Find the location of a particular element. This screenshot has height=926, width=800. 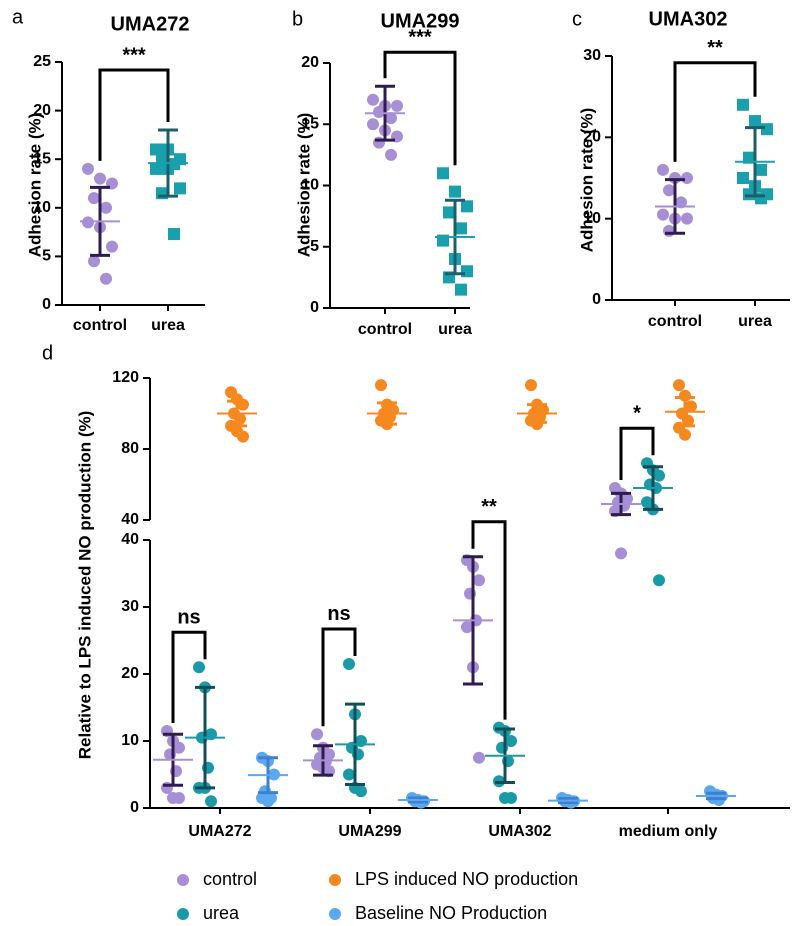

significance-label: * is located at coordinates (637, 413).